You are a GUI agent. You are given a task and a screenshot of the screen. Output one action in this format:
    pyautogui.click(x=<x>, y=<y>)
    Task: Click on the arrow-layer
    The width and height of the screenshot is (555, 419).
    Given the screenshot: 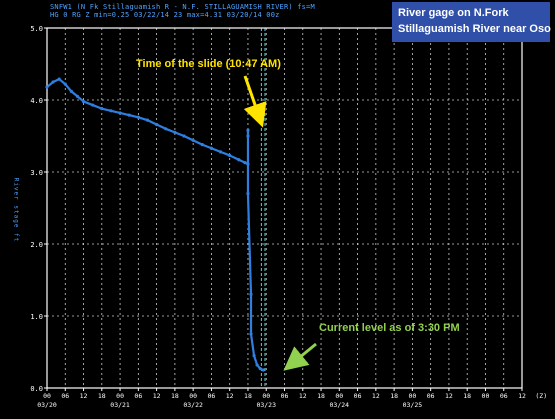 What is the action you would take?
    pyautogui.click(x=280, y=223)
    